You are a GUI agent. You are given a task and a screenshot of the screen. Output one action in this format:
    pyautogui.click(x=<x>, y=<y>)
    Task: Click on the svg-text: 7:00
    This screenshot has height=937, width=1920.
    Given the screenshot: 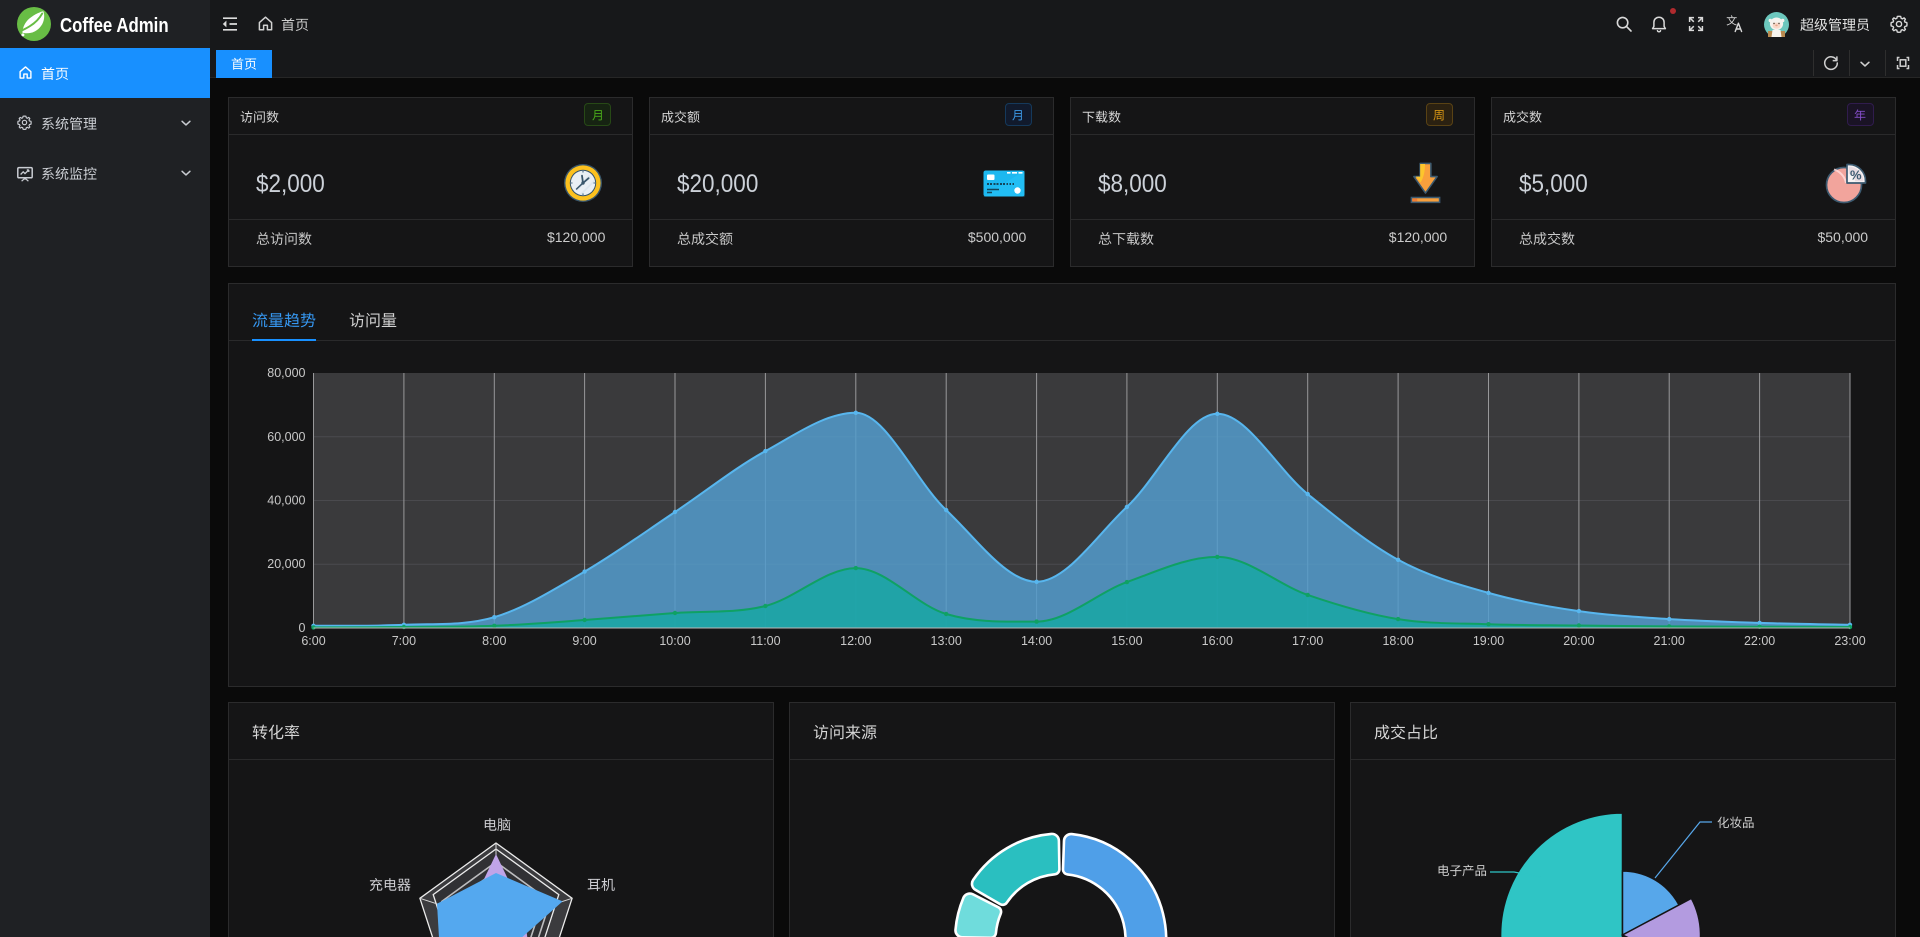 What is the action you would take?
    pyautogui.click(x=404, y=641)
    